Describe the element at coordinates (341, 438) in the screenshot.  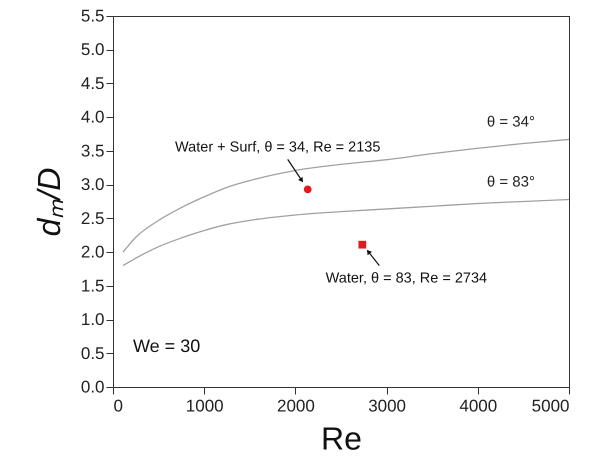
I see `x-axis-title: Re` at that location.